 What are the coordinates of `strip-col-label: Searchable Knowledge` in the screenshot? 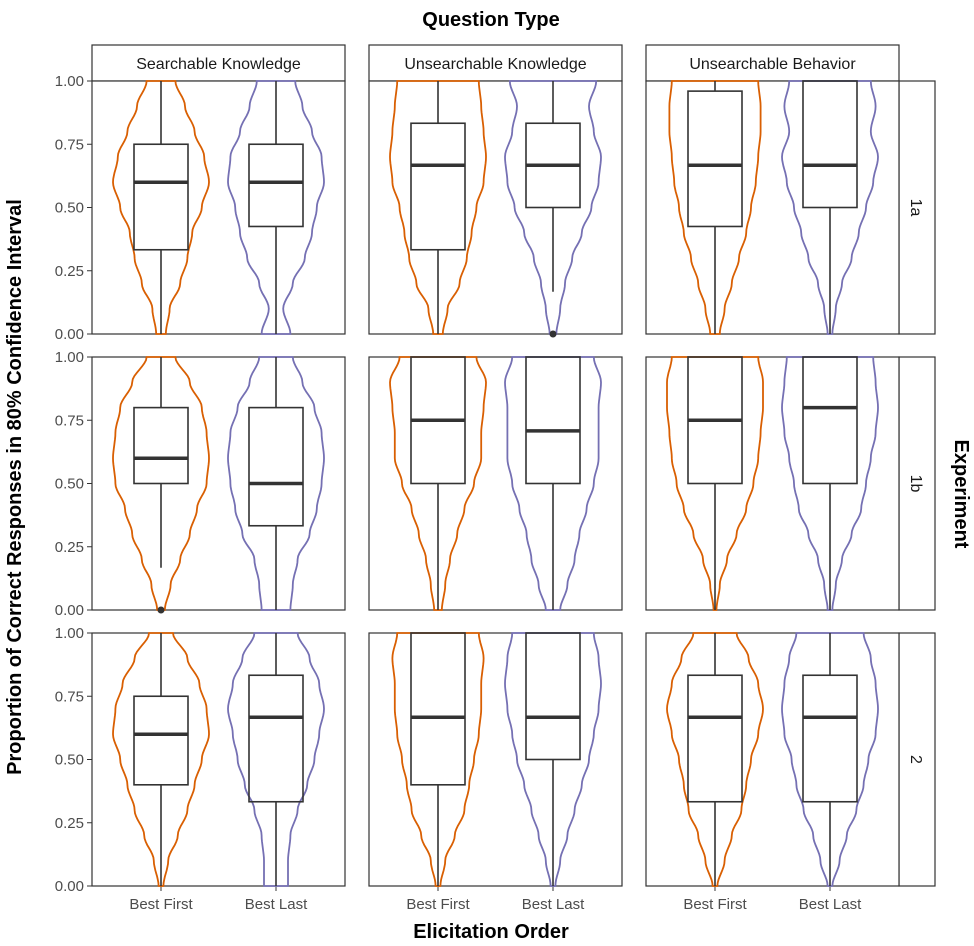 It's located at (218, 64).